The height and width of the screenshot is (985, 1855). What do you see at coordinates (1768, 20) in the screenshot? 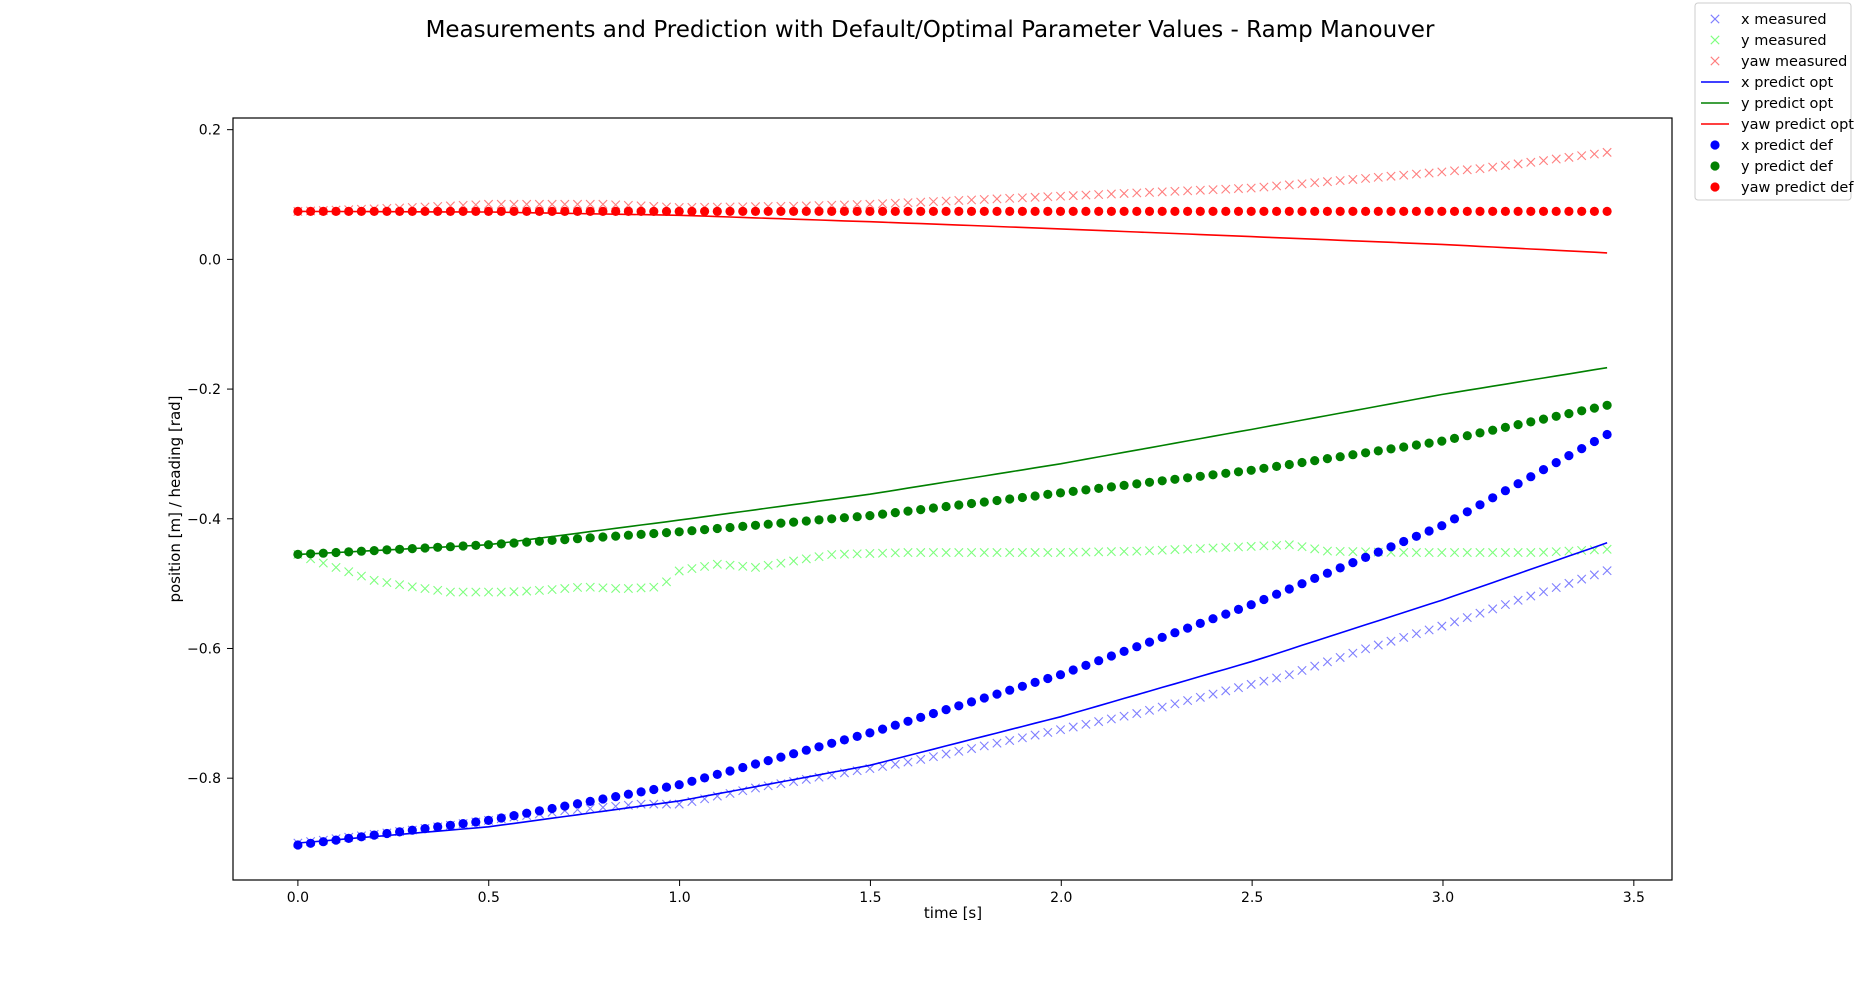
I see `legend-item: x measured` at bounding box center [1768, 20].